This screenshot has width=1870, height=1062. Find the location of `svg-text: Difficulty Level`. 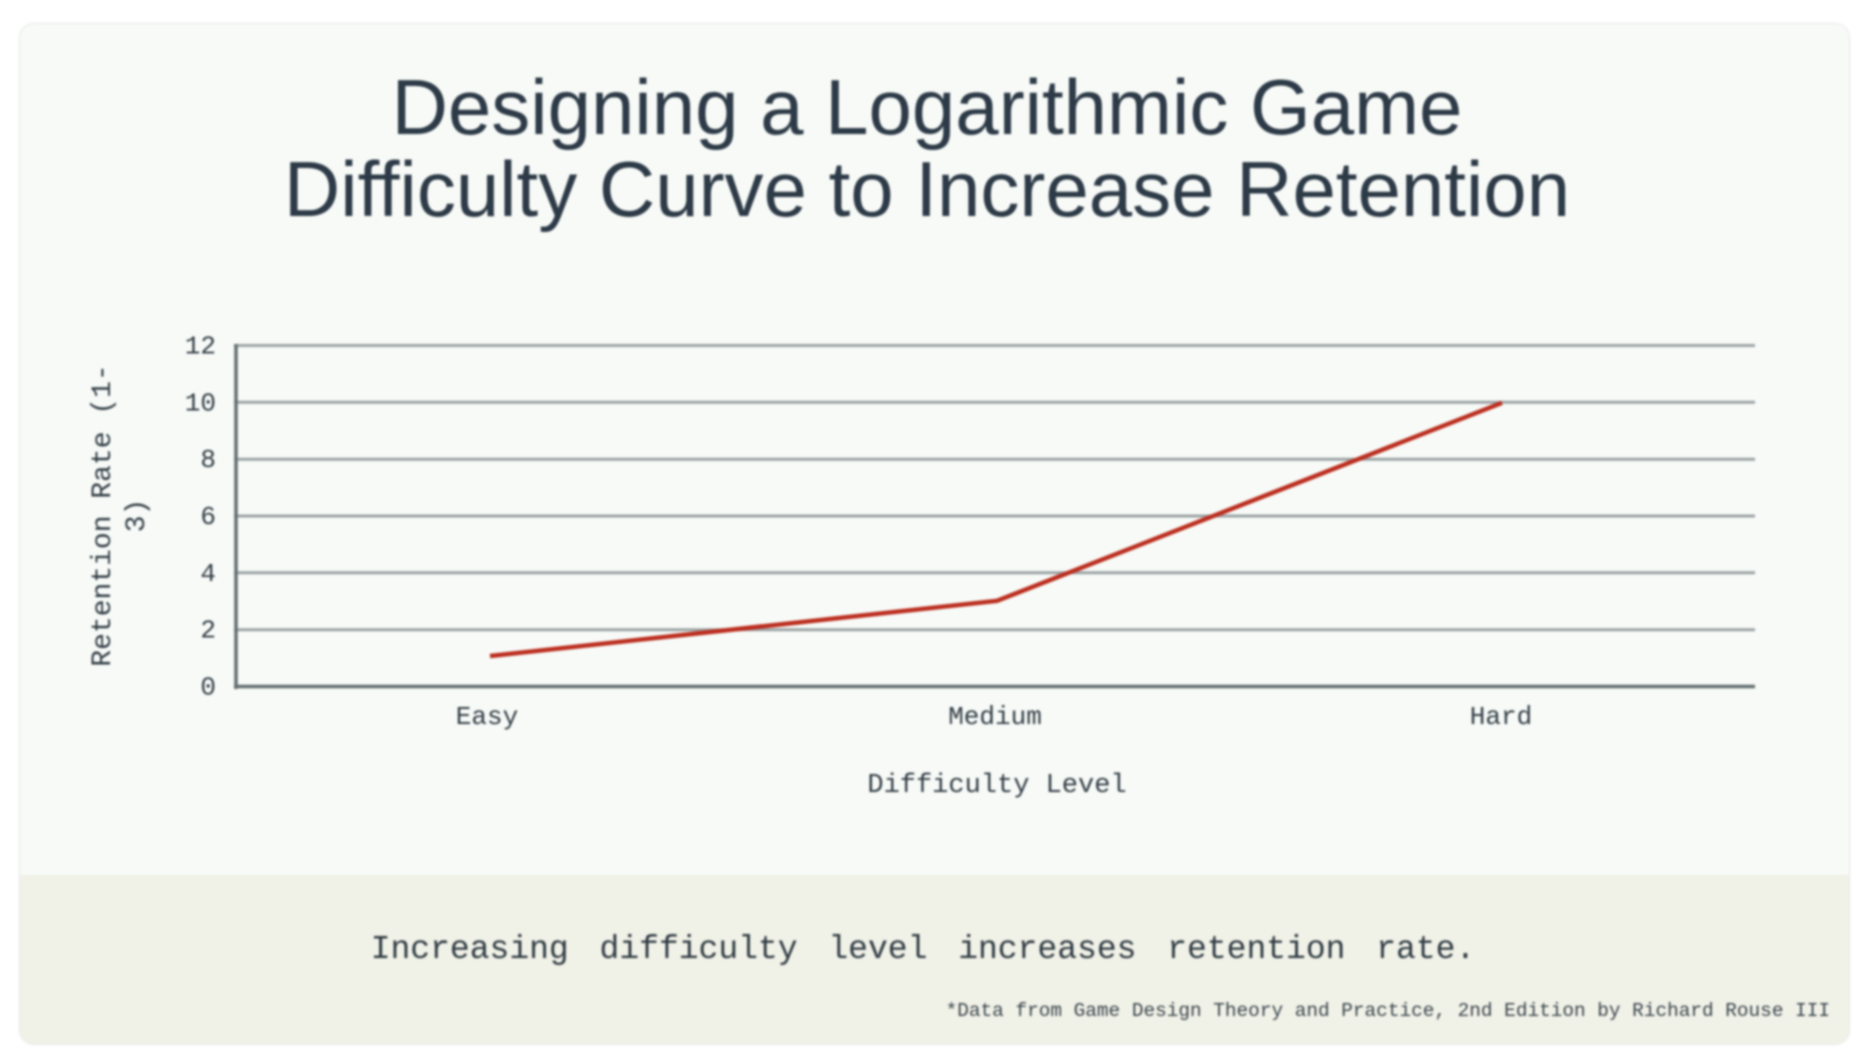

svg-text: Difficulty Level is located at coordinates (996, 786).